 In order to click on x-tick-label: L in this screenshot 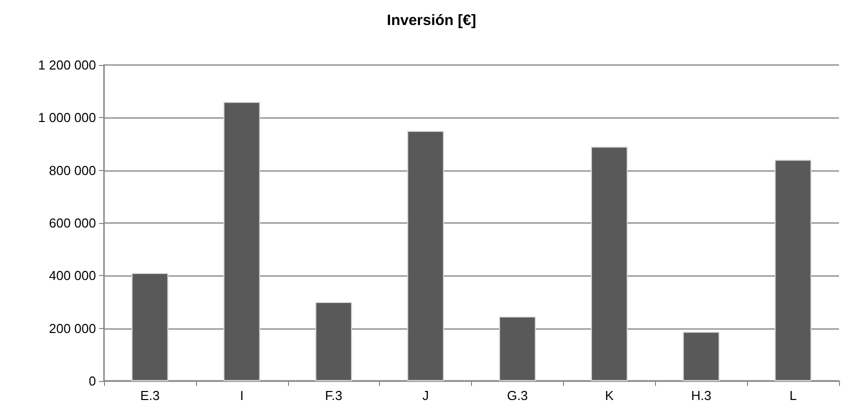, I will do `click(793, 395)`.